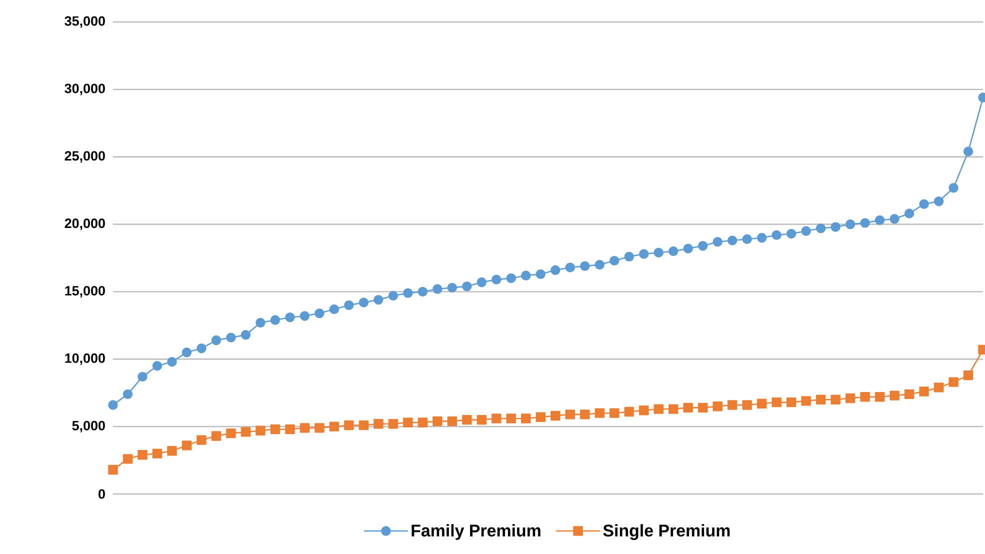  What do you see at coordinates (666, 532) in the screenshot?
I see `legend-label: Single Premium` at bounding box center [666, 532].